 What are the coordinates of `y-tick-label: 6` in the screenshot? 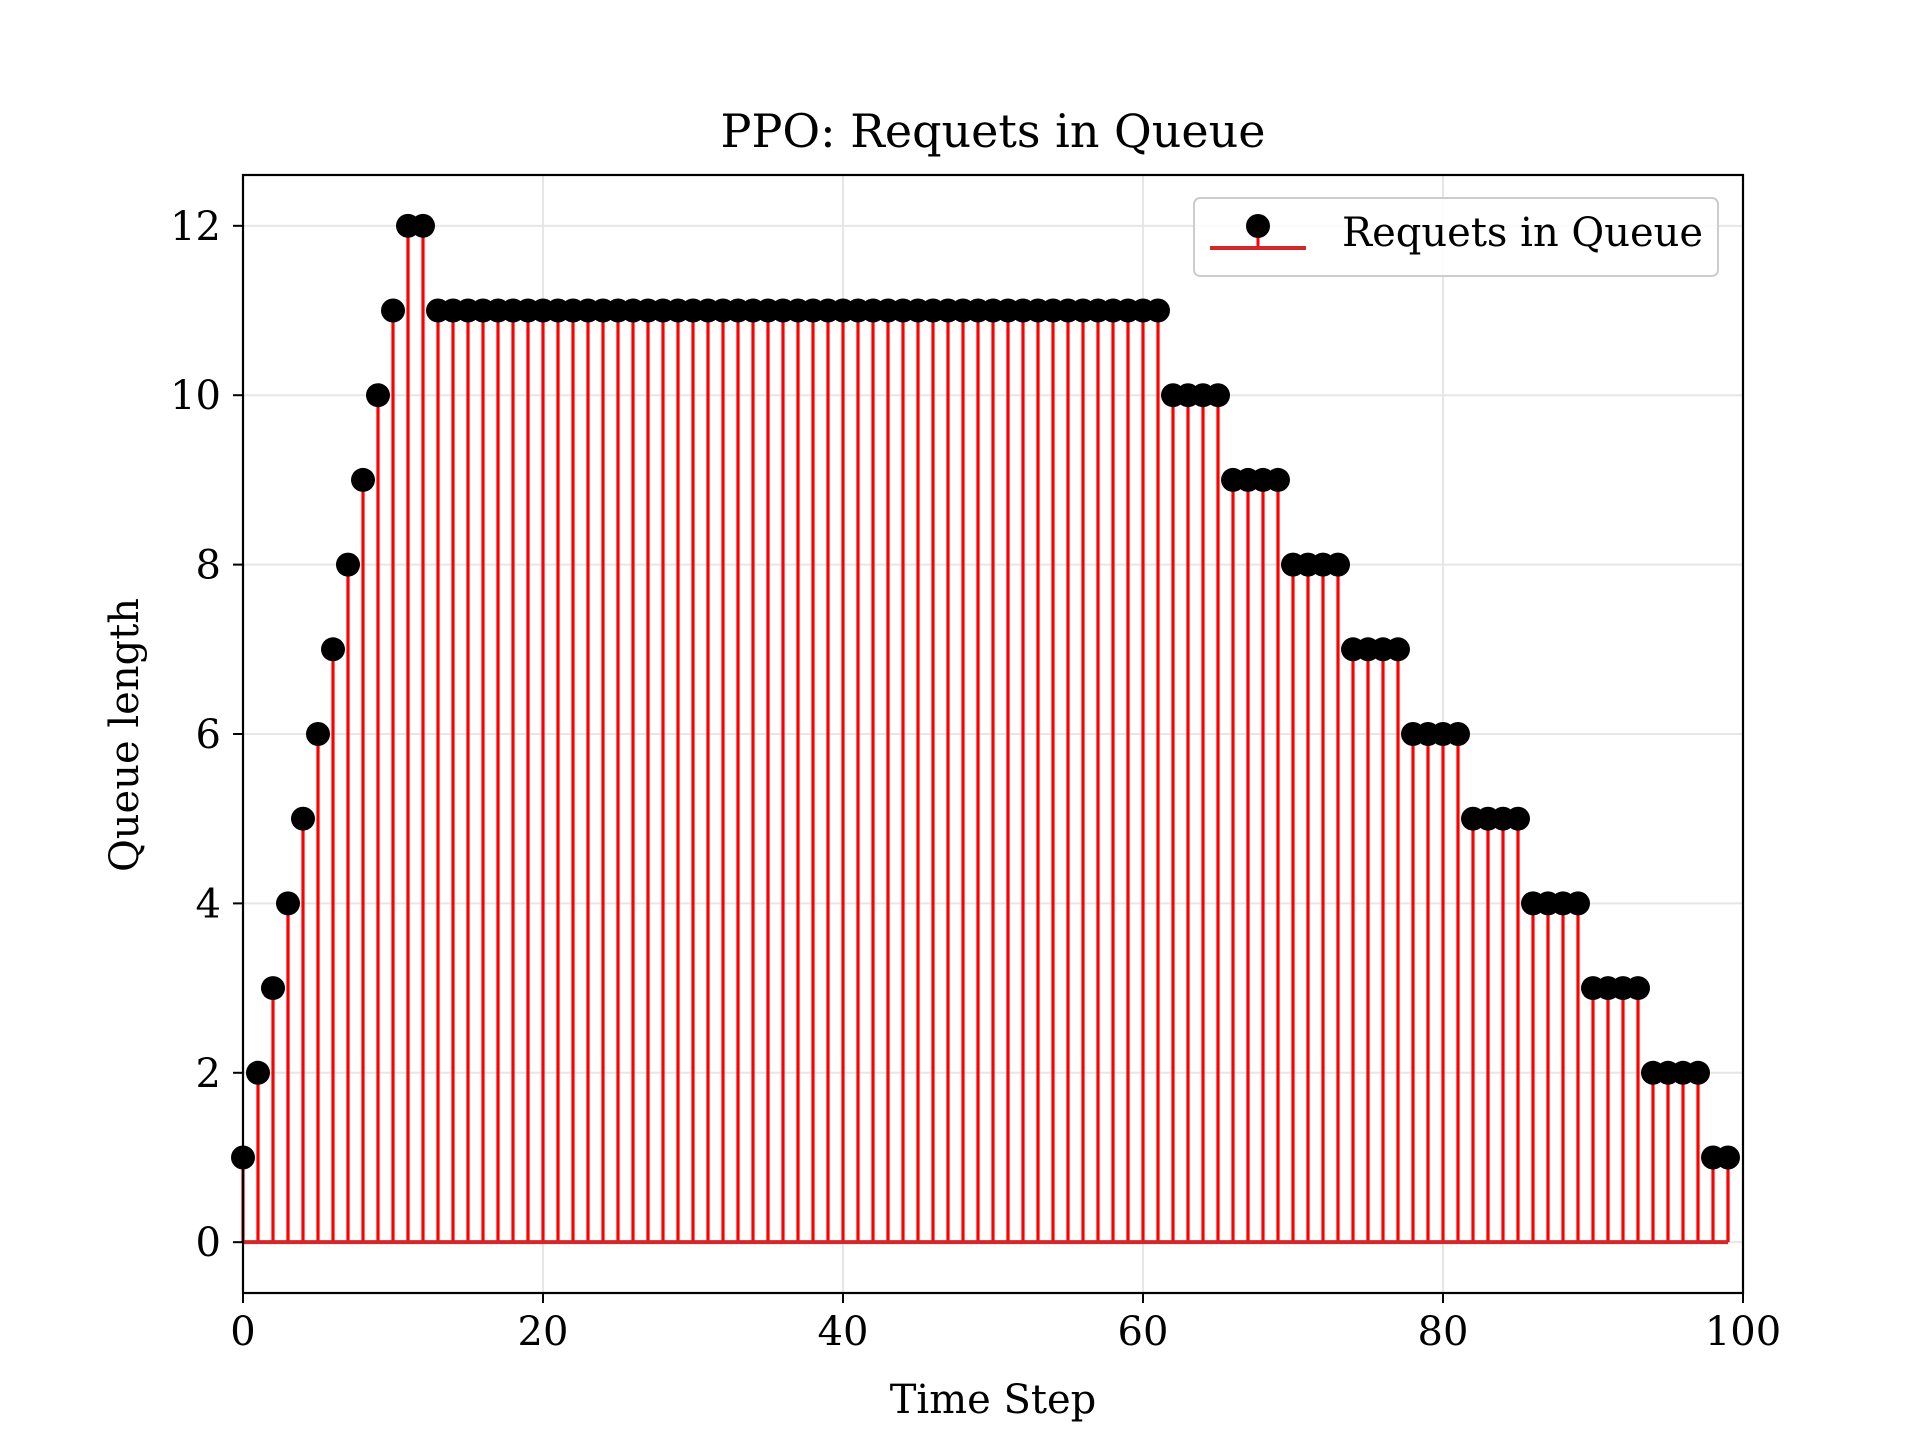 It's located at (208, 735).